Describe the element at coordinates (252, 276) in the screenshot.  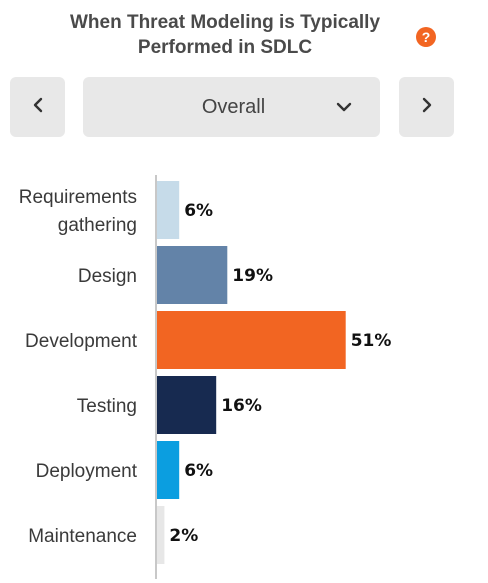
I see `value-label: 19%` at that location.